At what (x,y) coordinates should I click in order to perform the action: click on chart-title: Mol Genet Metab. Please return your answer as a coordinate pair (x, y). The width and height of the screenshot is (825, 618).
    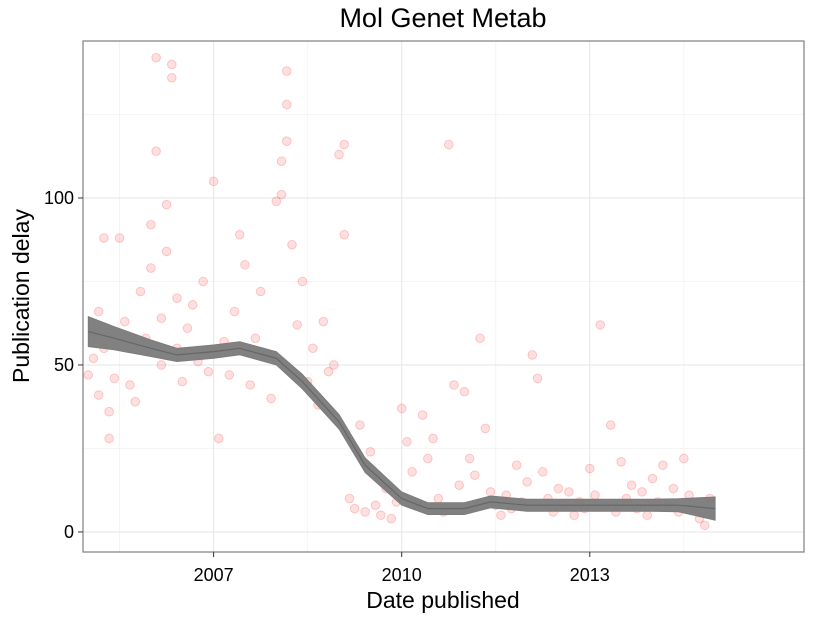
    Looking at the image, I should click on (442, 18).